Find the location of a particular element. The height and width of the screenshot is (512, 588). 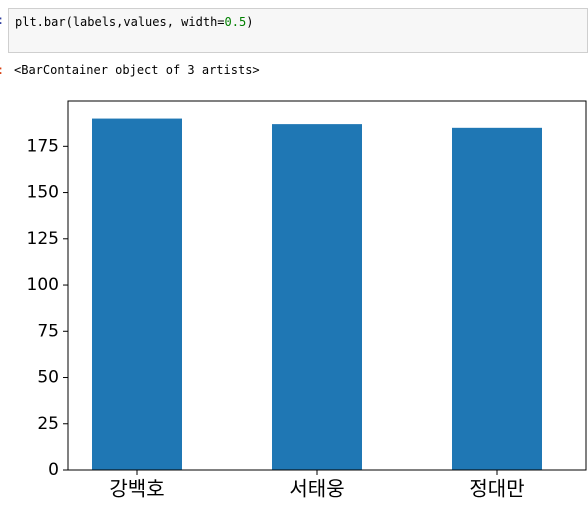

y-tick-label: 150 is located at coordinates (43, 193).